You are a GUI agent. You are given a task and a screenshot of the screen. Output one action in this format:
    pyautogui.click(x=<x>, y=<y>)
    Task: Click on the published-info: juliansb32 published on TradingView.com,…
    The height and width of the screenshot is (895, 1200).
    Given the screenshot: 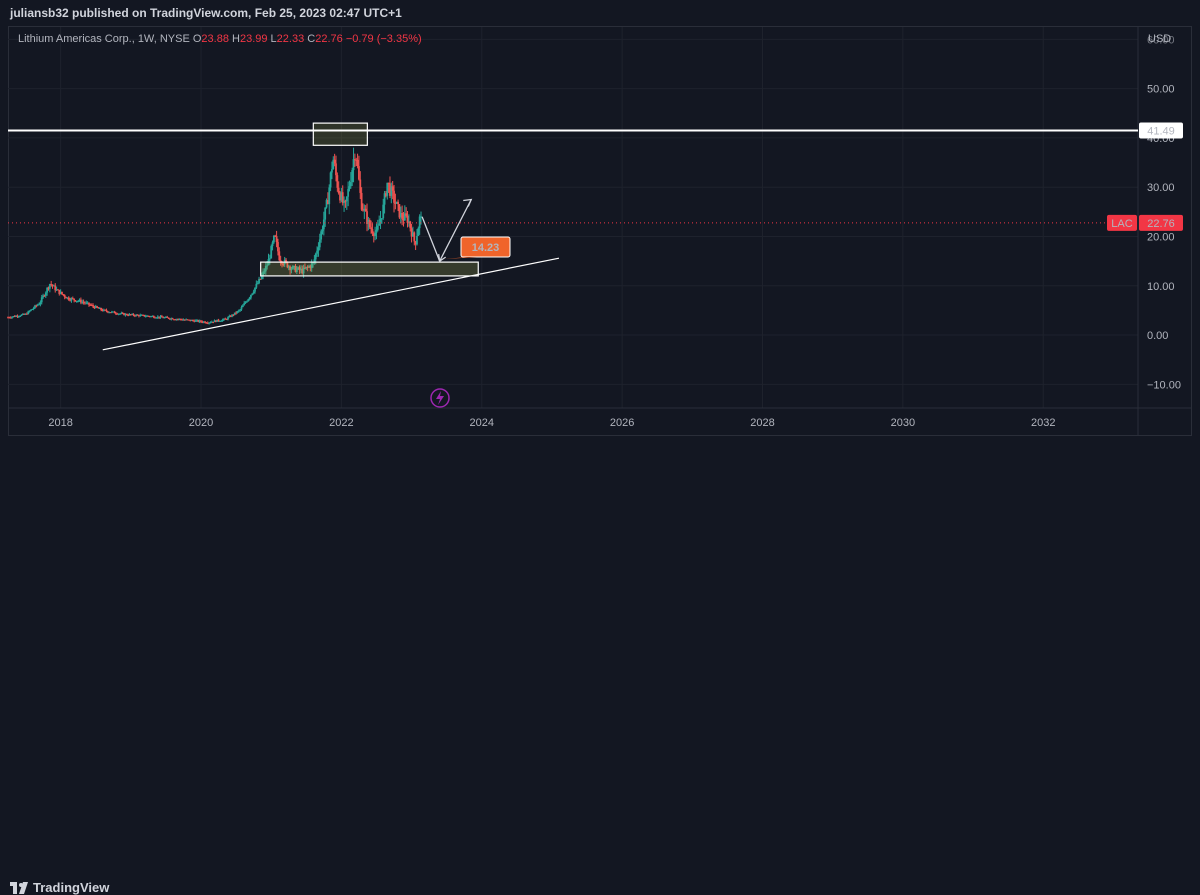 What is the action you would take?
    pyautogui.click(x=206, y=13)
    